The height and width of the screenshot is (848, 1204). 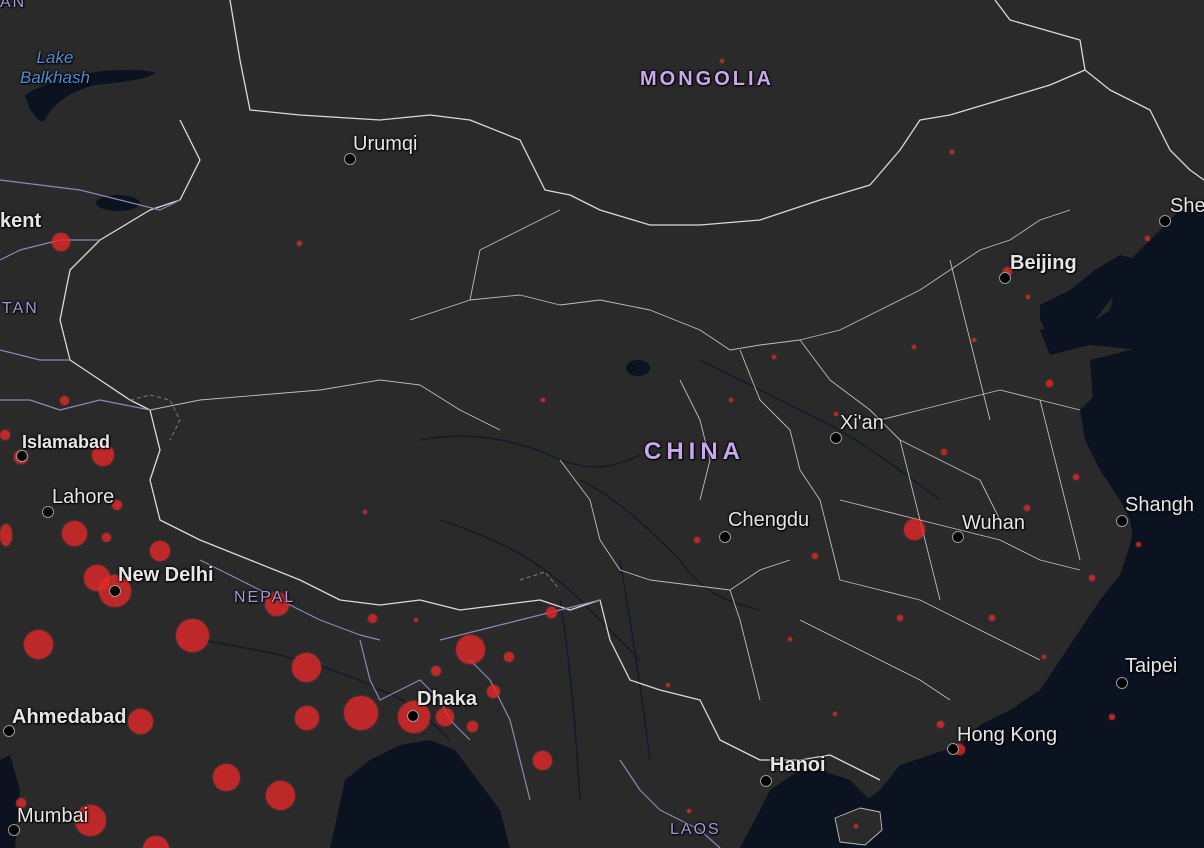 What do you see at coordinates (1043, 263) in the screenshot?
I see `city-label-beijing: Beijing` at bounding box center [1043, 263].